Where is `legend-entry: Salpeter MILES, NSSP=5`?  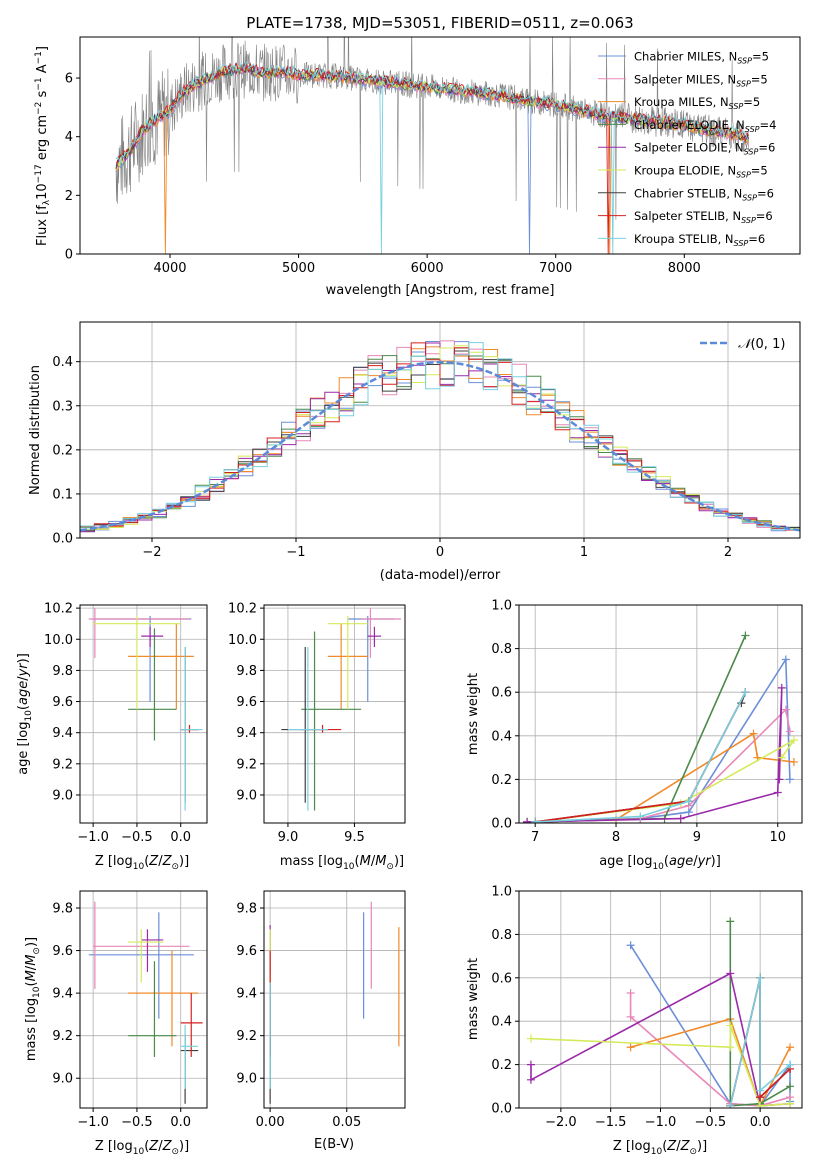
legend-entry: Salpeter MILES, NSSP=5 is located at coordinates (701, 80).